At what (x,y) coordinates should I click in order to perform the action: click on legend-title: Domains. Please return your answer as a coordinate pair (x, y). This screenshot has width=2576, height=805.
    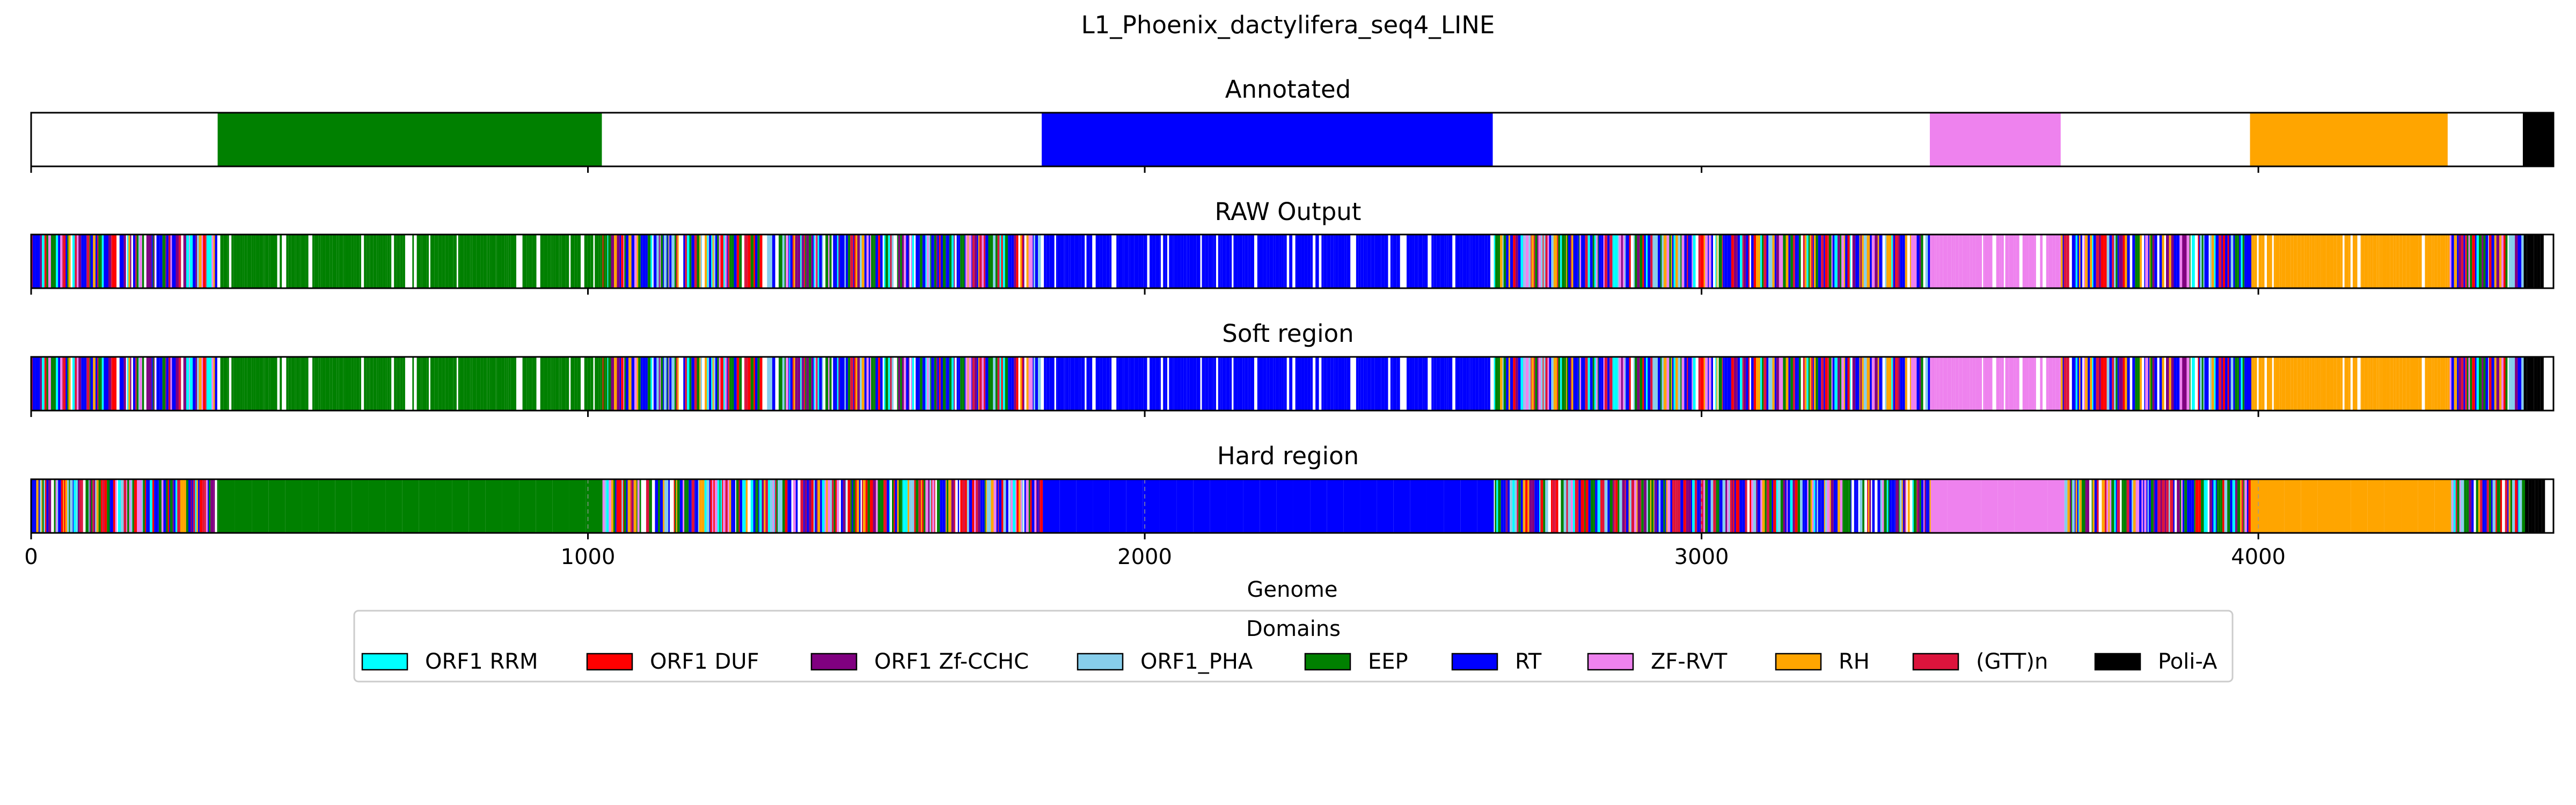
    Looking at the image, I should click on (1293, 629).